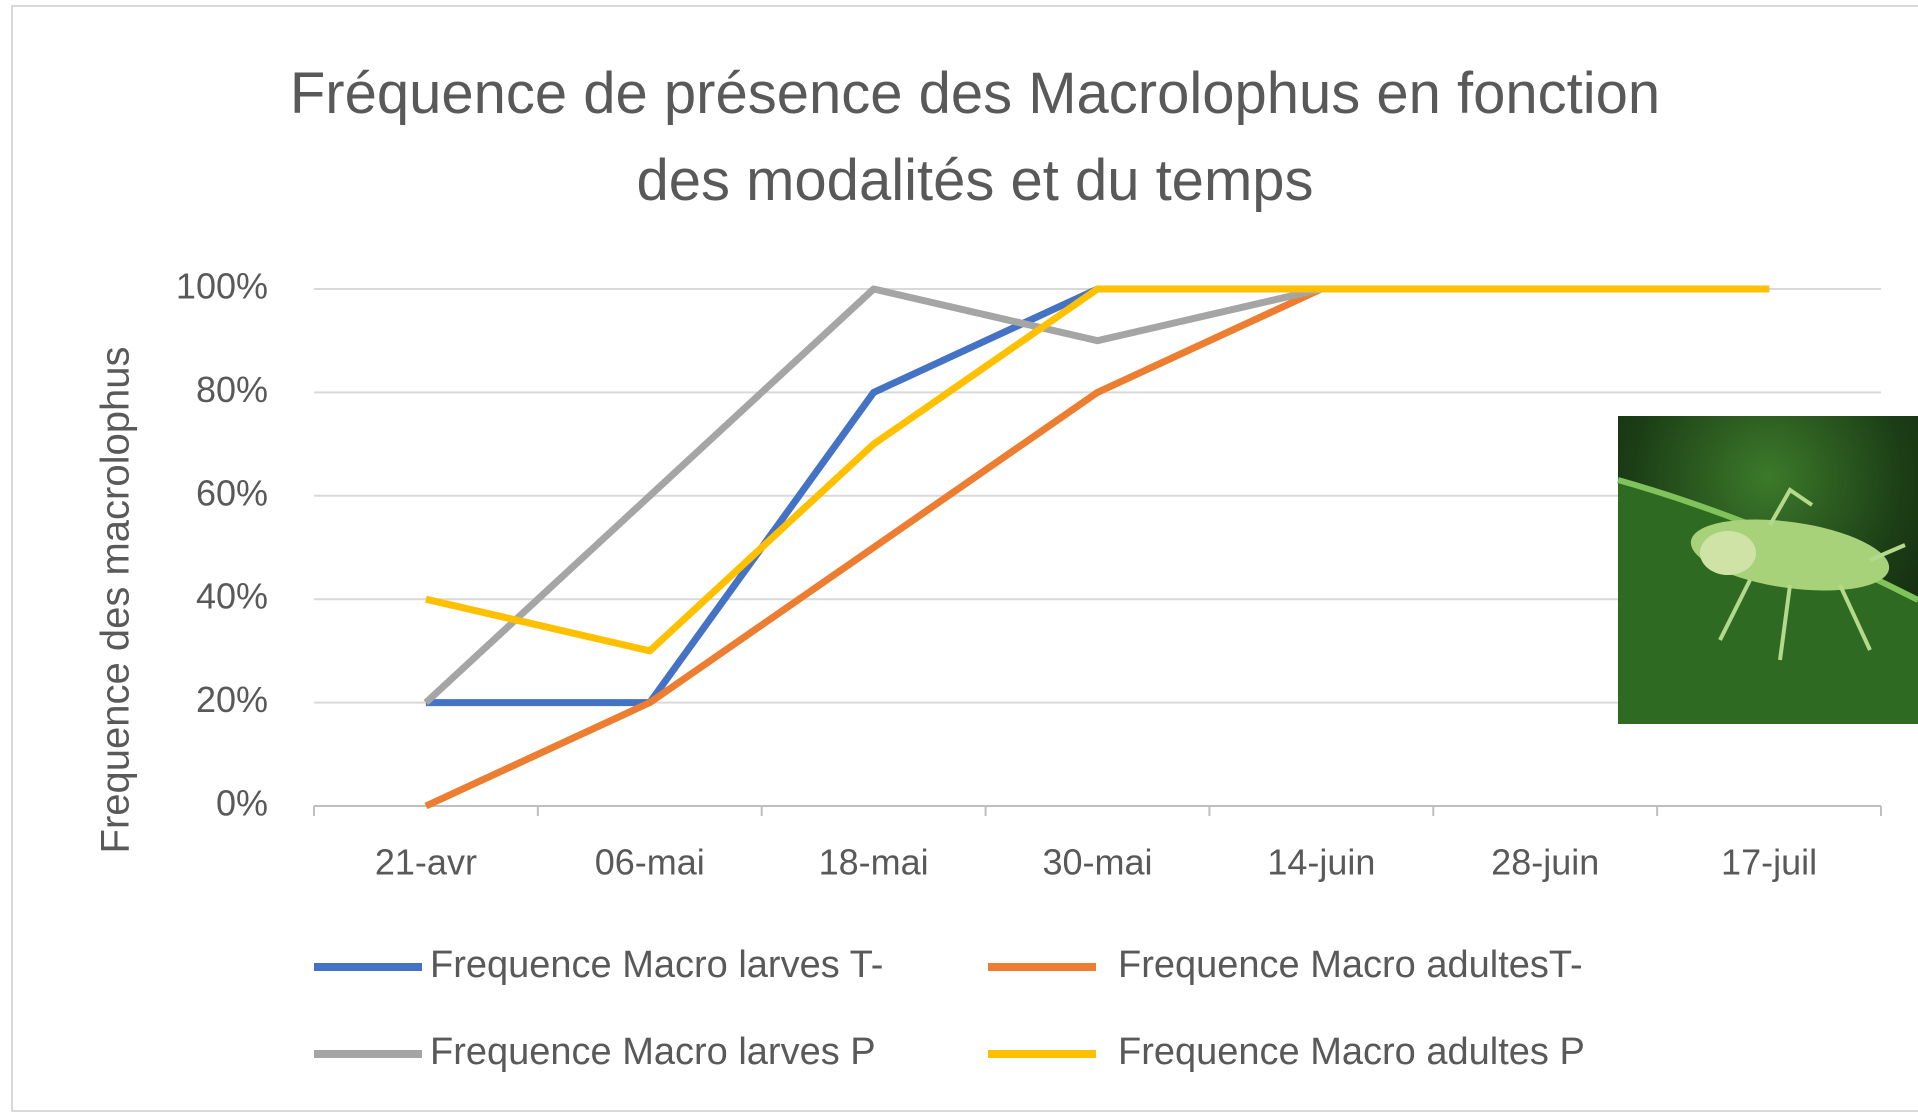 This screenshot has width=1918, height=1117. What do you see at coordinates (116, 600) in the screenshot?
I see `y-axis-label: Frequence des macrolophus` at bounding box center [116, 600].